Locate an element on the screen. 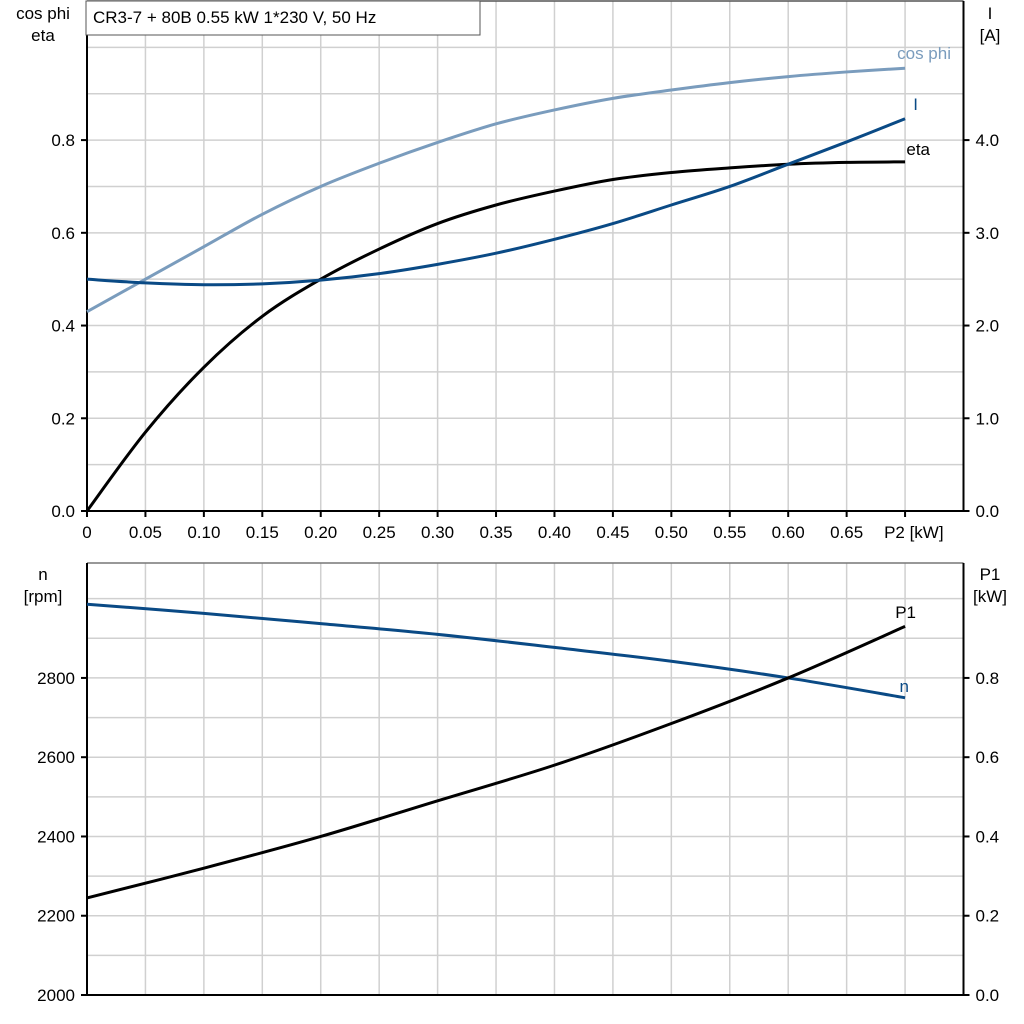 This screenshot has height=1024, width=1024. y-right-tick-label: 0.6 is located at coordinates (988, 757).